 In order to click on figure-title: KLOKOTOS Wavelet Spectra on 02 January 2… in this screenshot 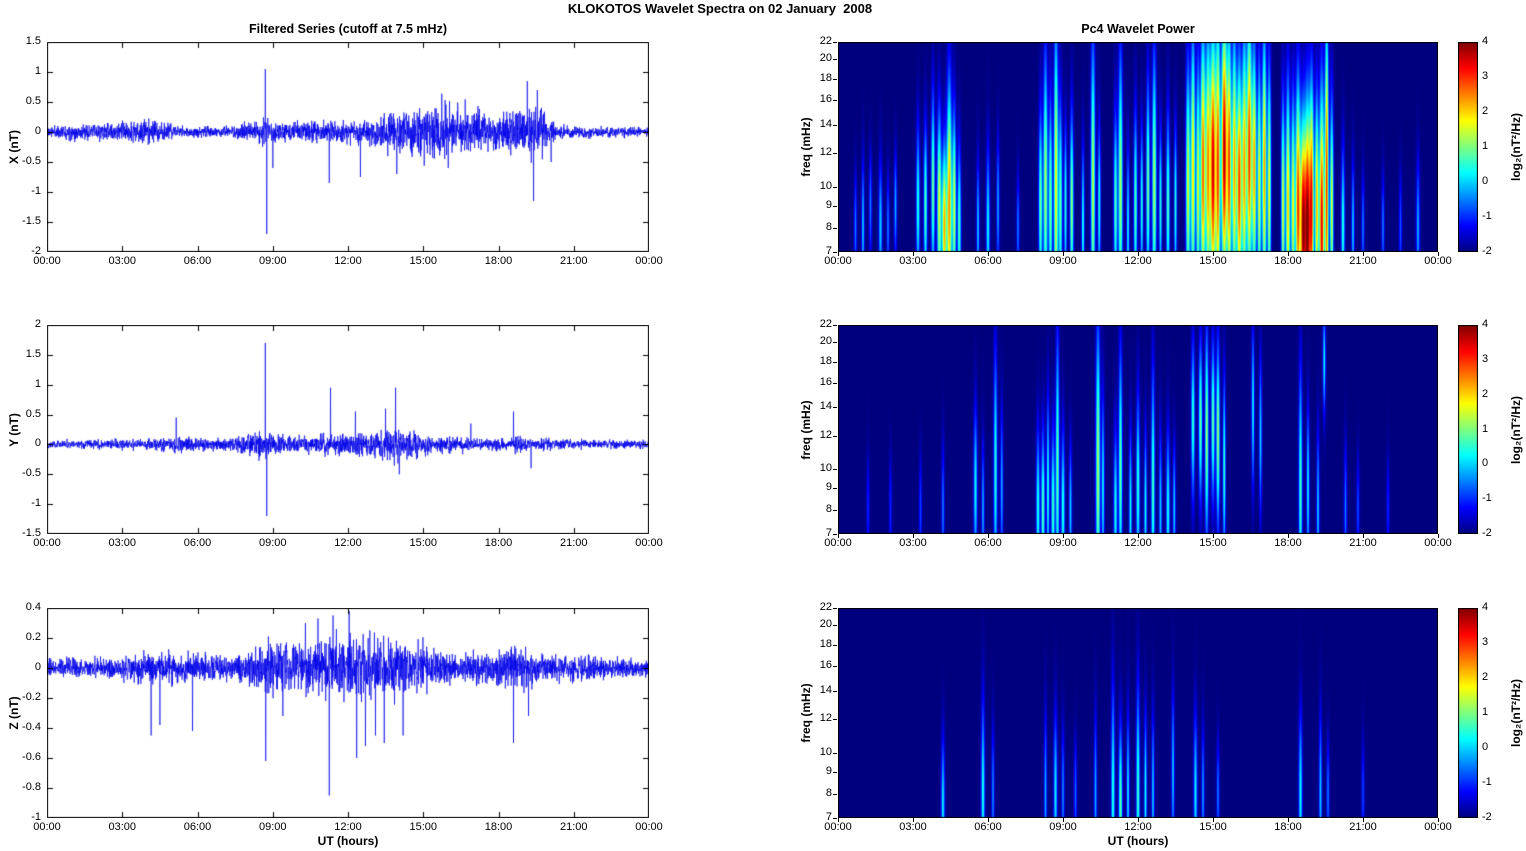, I will do `click(720, 8)`.